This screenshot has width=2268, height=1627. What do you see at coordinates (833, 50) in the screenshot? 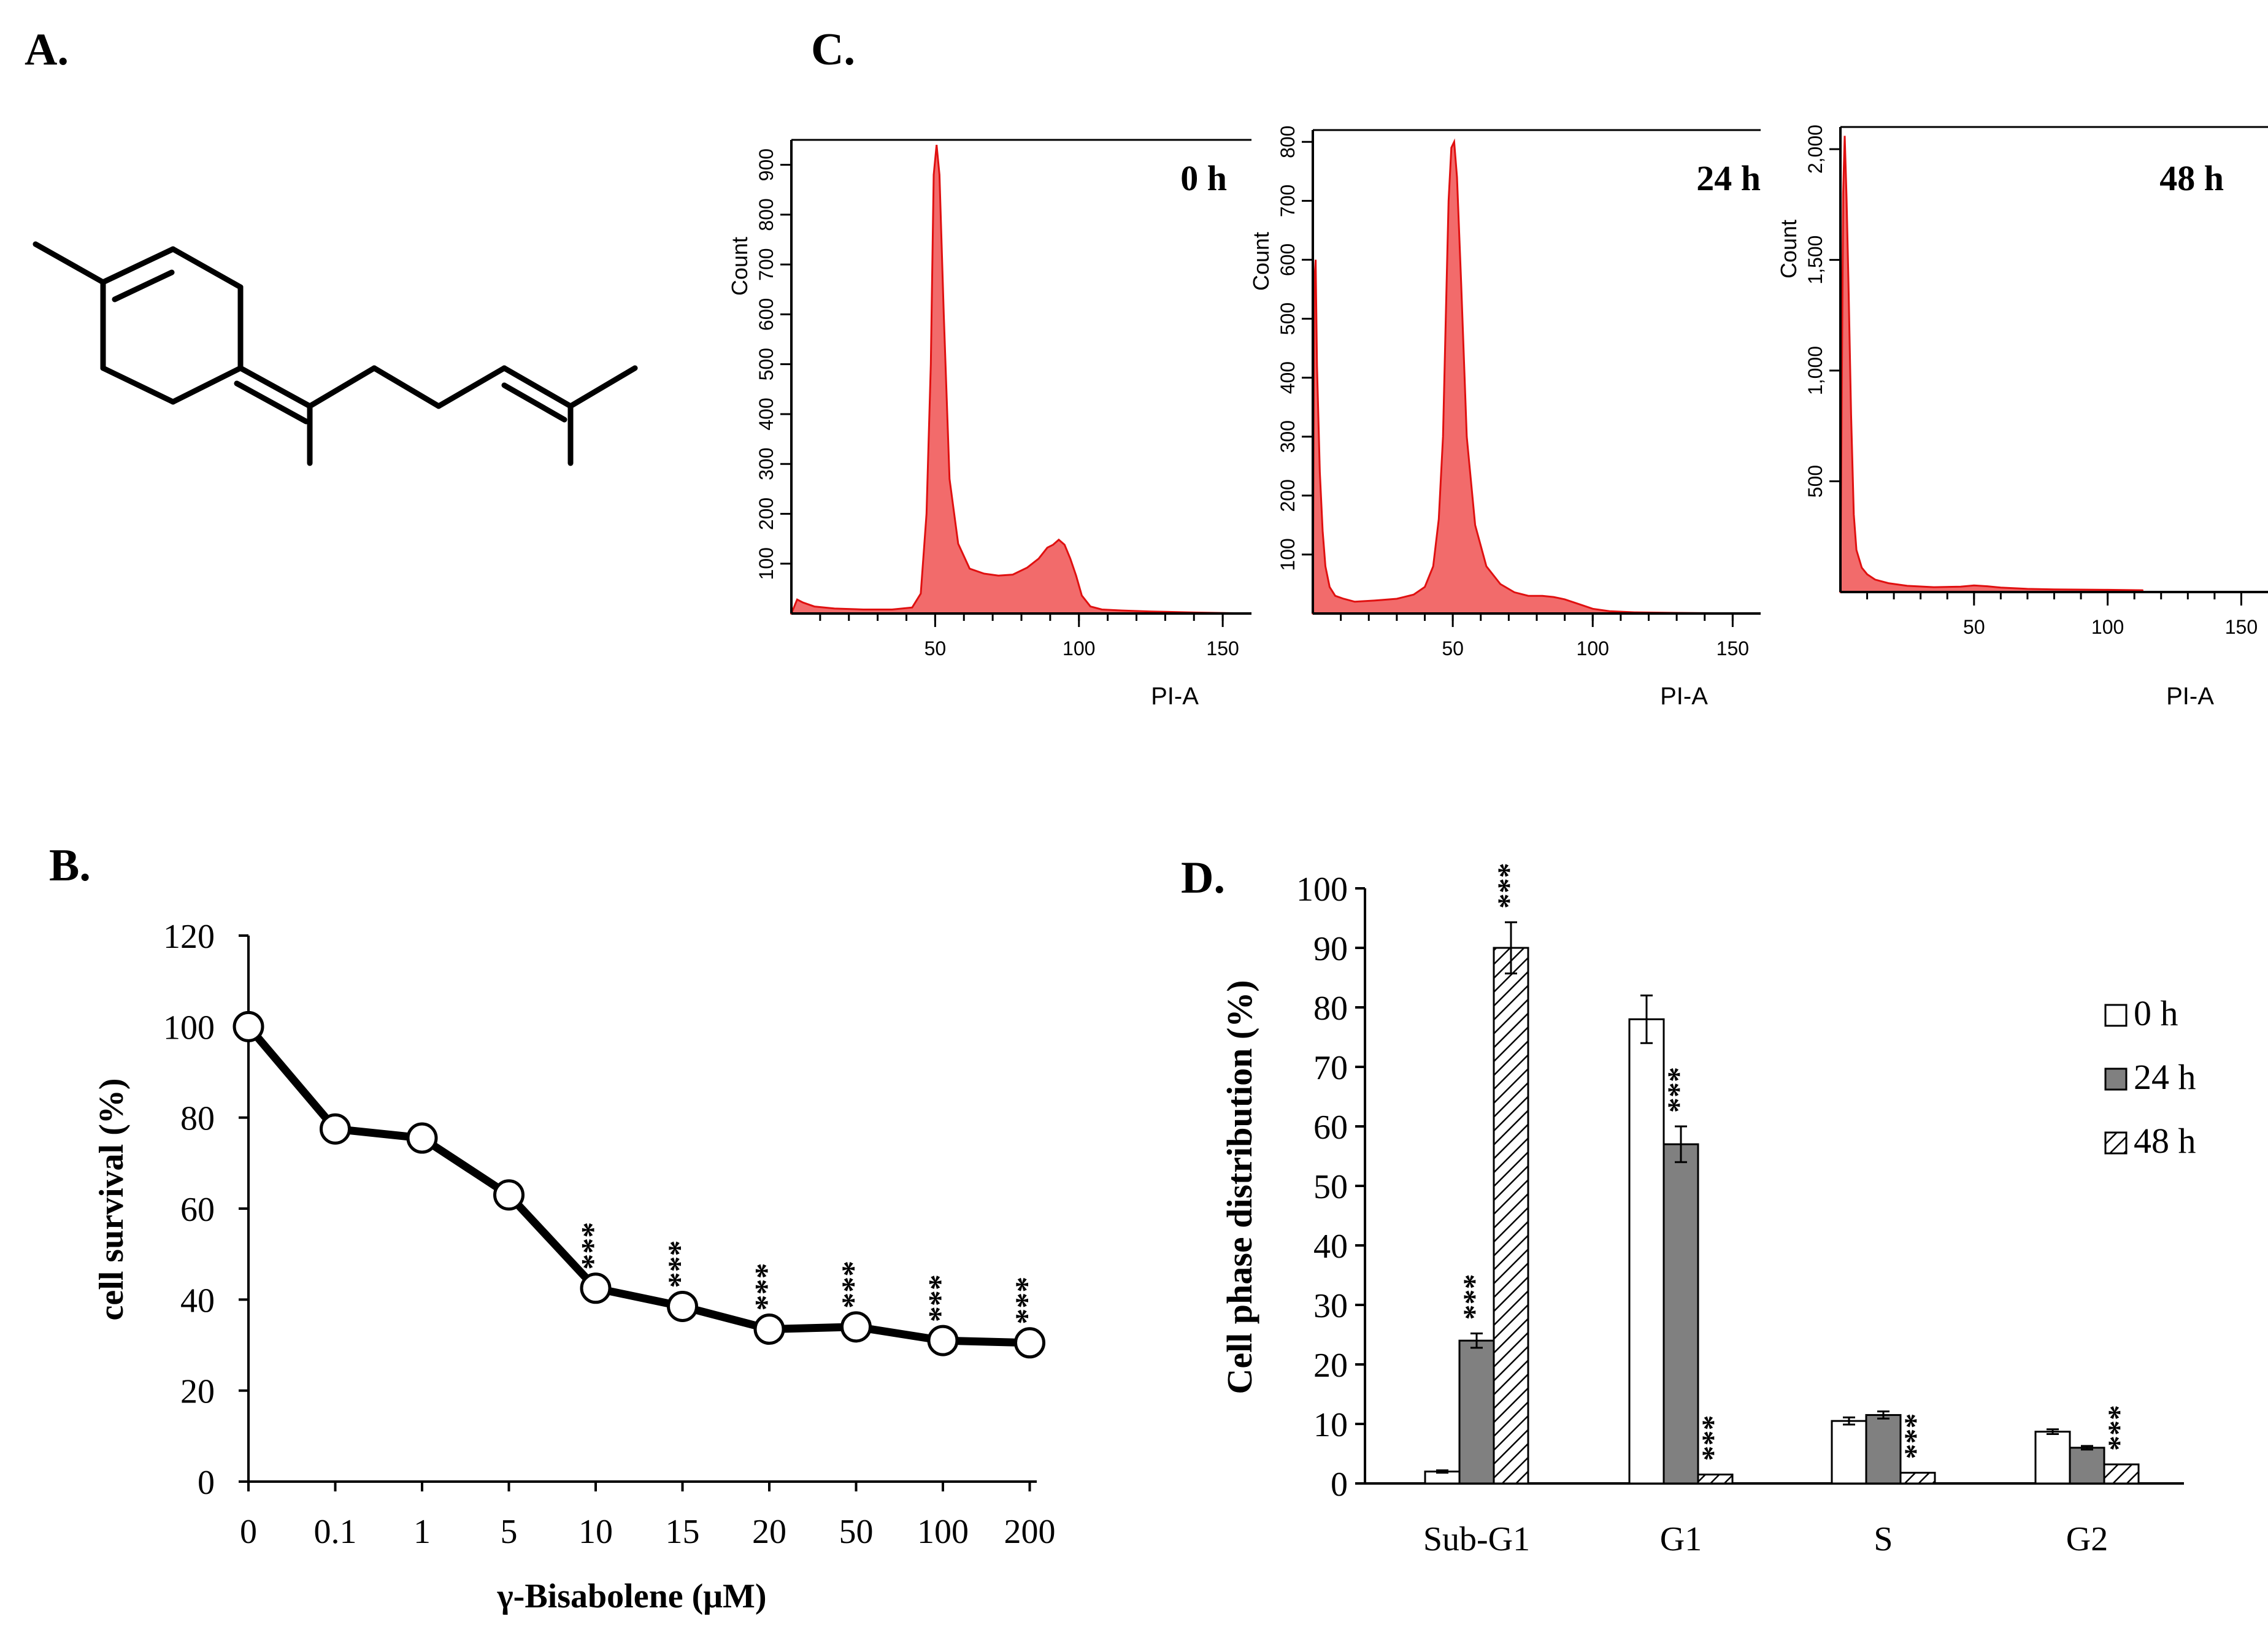
I see `panel-letter-c: C.` at bounding box center [833, 50].